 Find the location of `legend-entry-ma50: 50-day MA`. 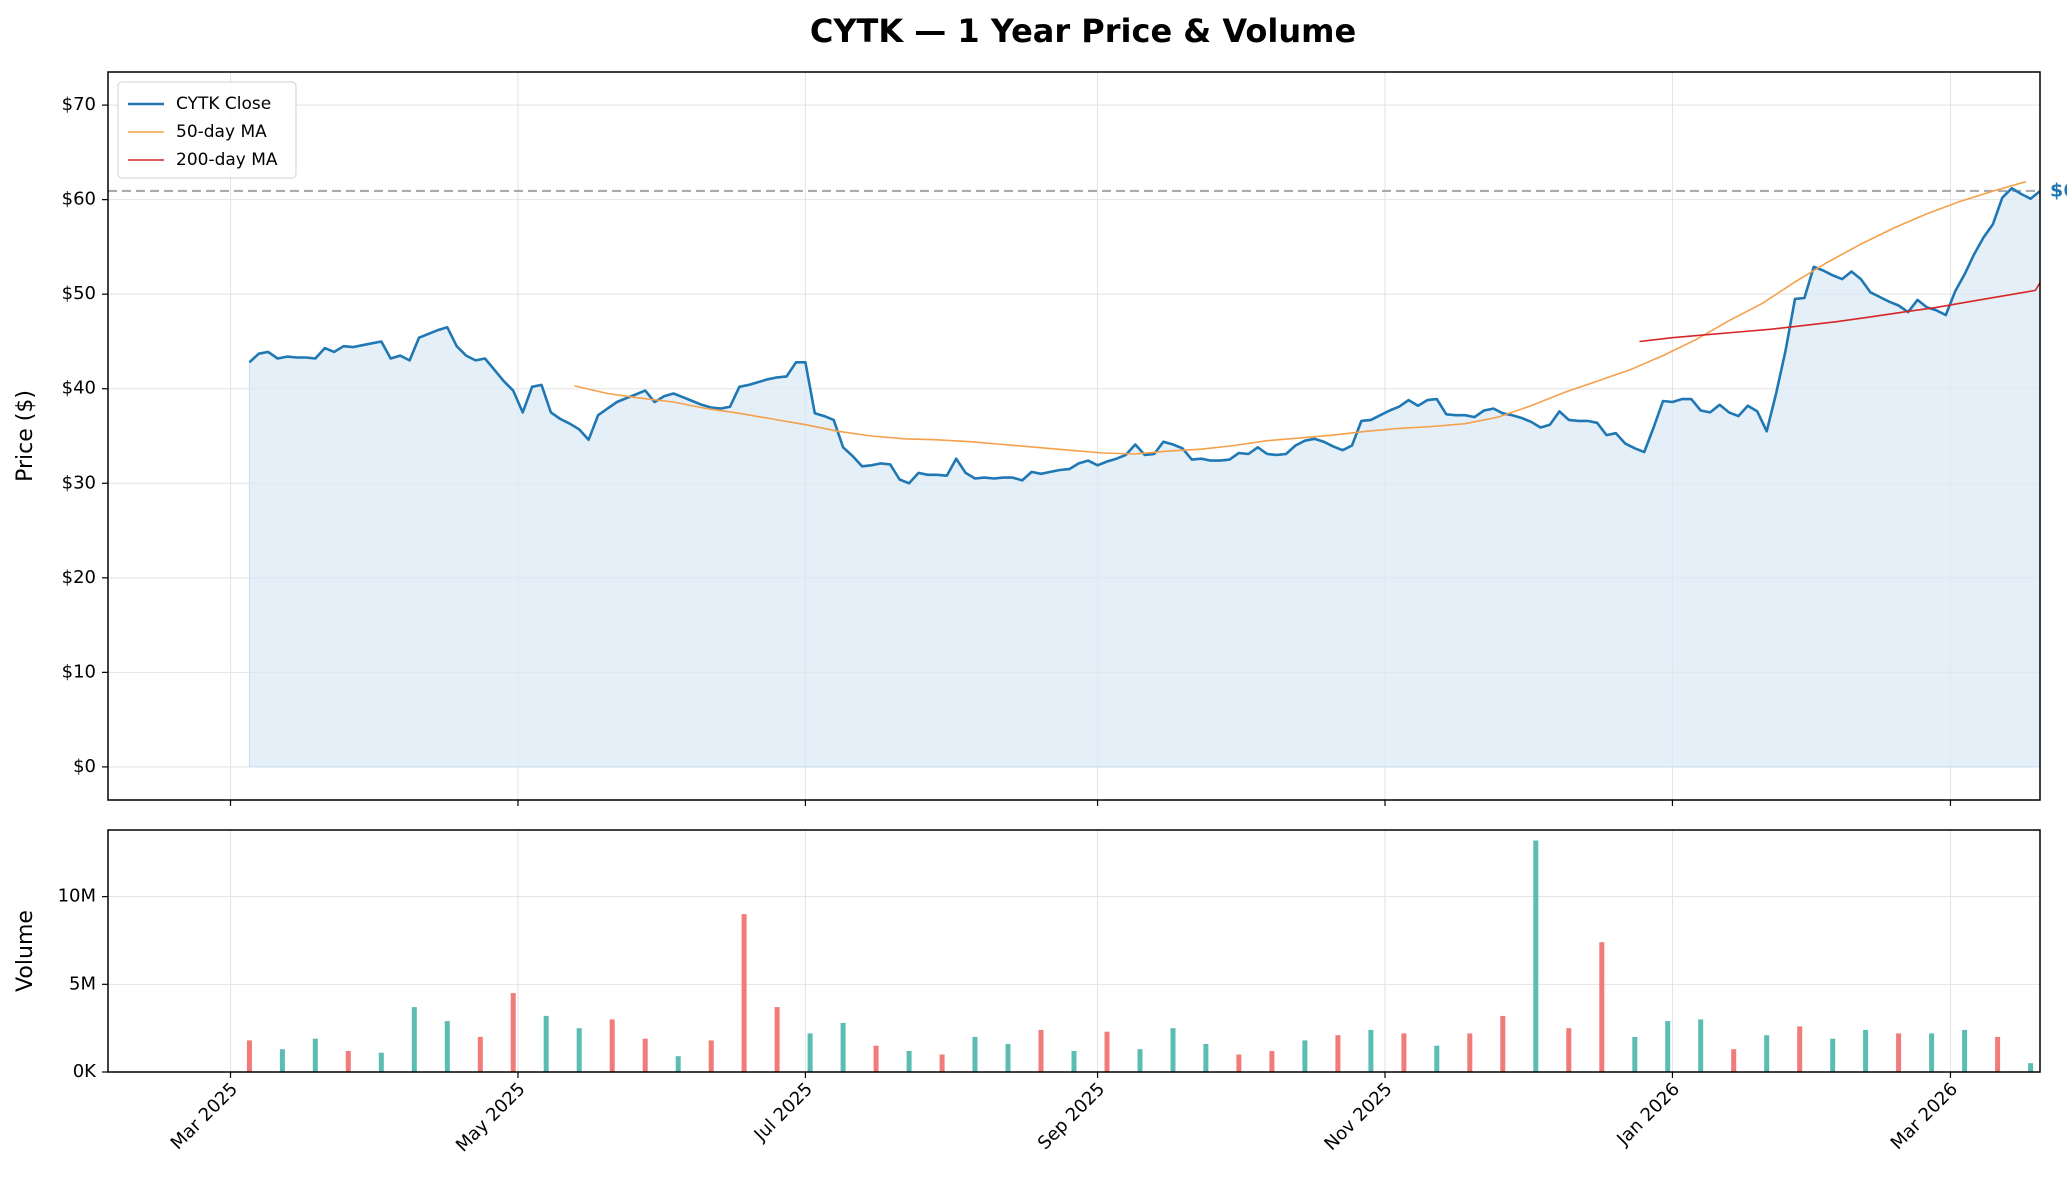

legend-entry-ma50: 50-day MA is located at coordinates (197, 132).